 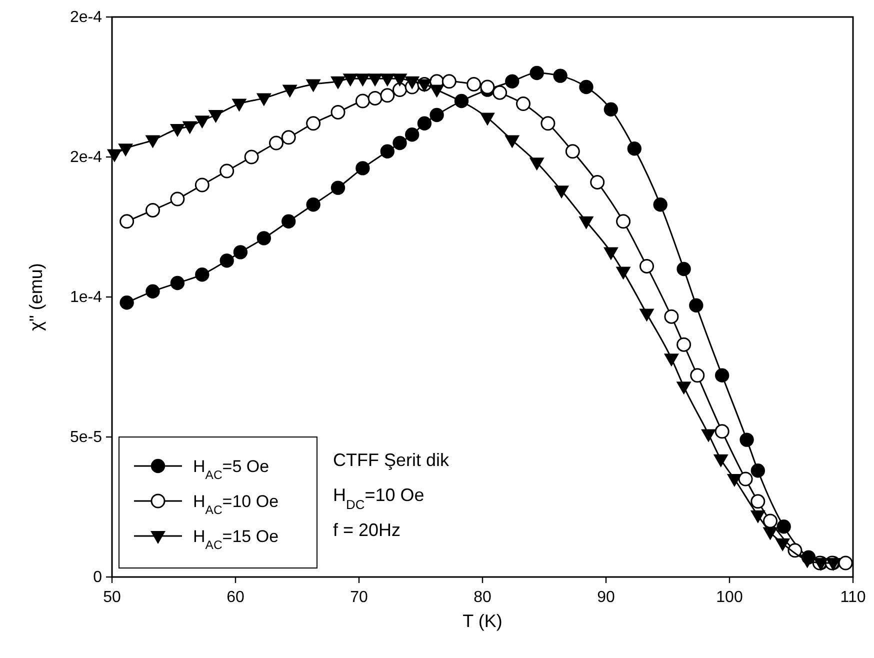 What do you see at coordinates (482, 621) in the screenshot?
I see `x-axis-title: T (K)` at bounding box center [482, 621].